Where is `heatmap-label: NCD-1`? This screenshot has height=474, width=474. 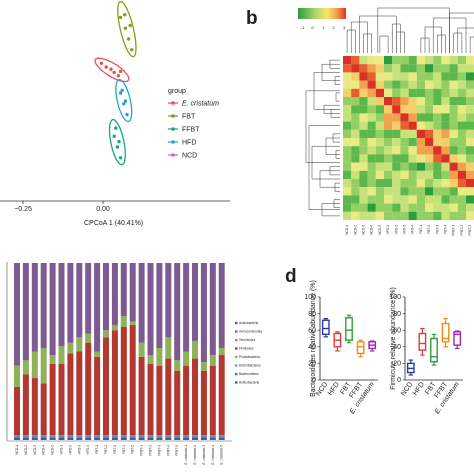 heatmap-label: NCD-1 is located at coordinates (347, 230).